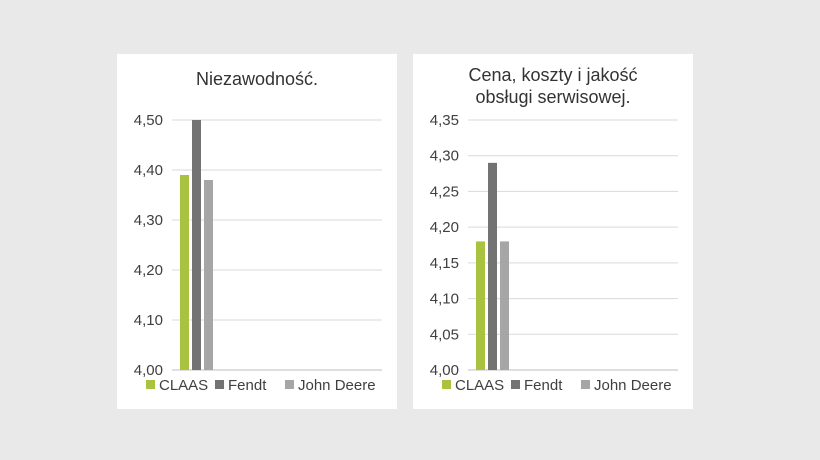  I want to click on y-tick-label: 4,25, so click(444, 191).